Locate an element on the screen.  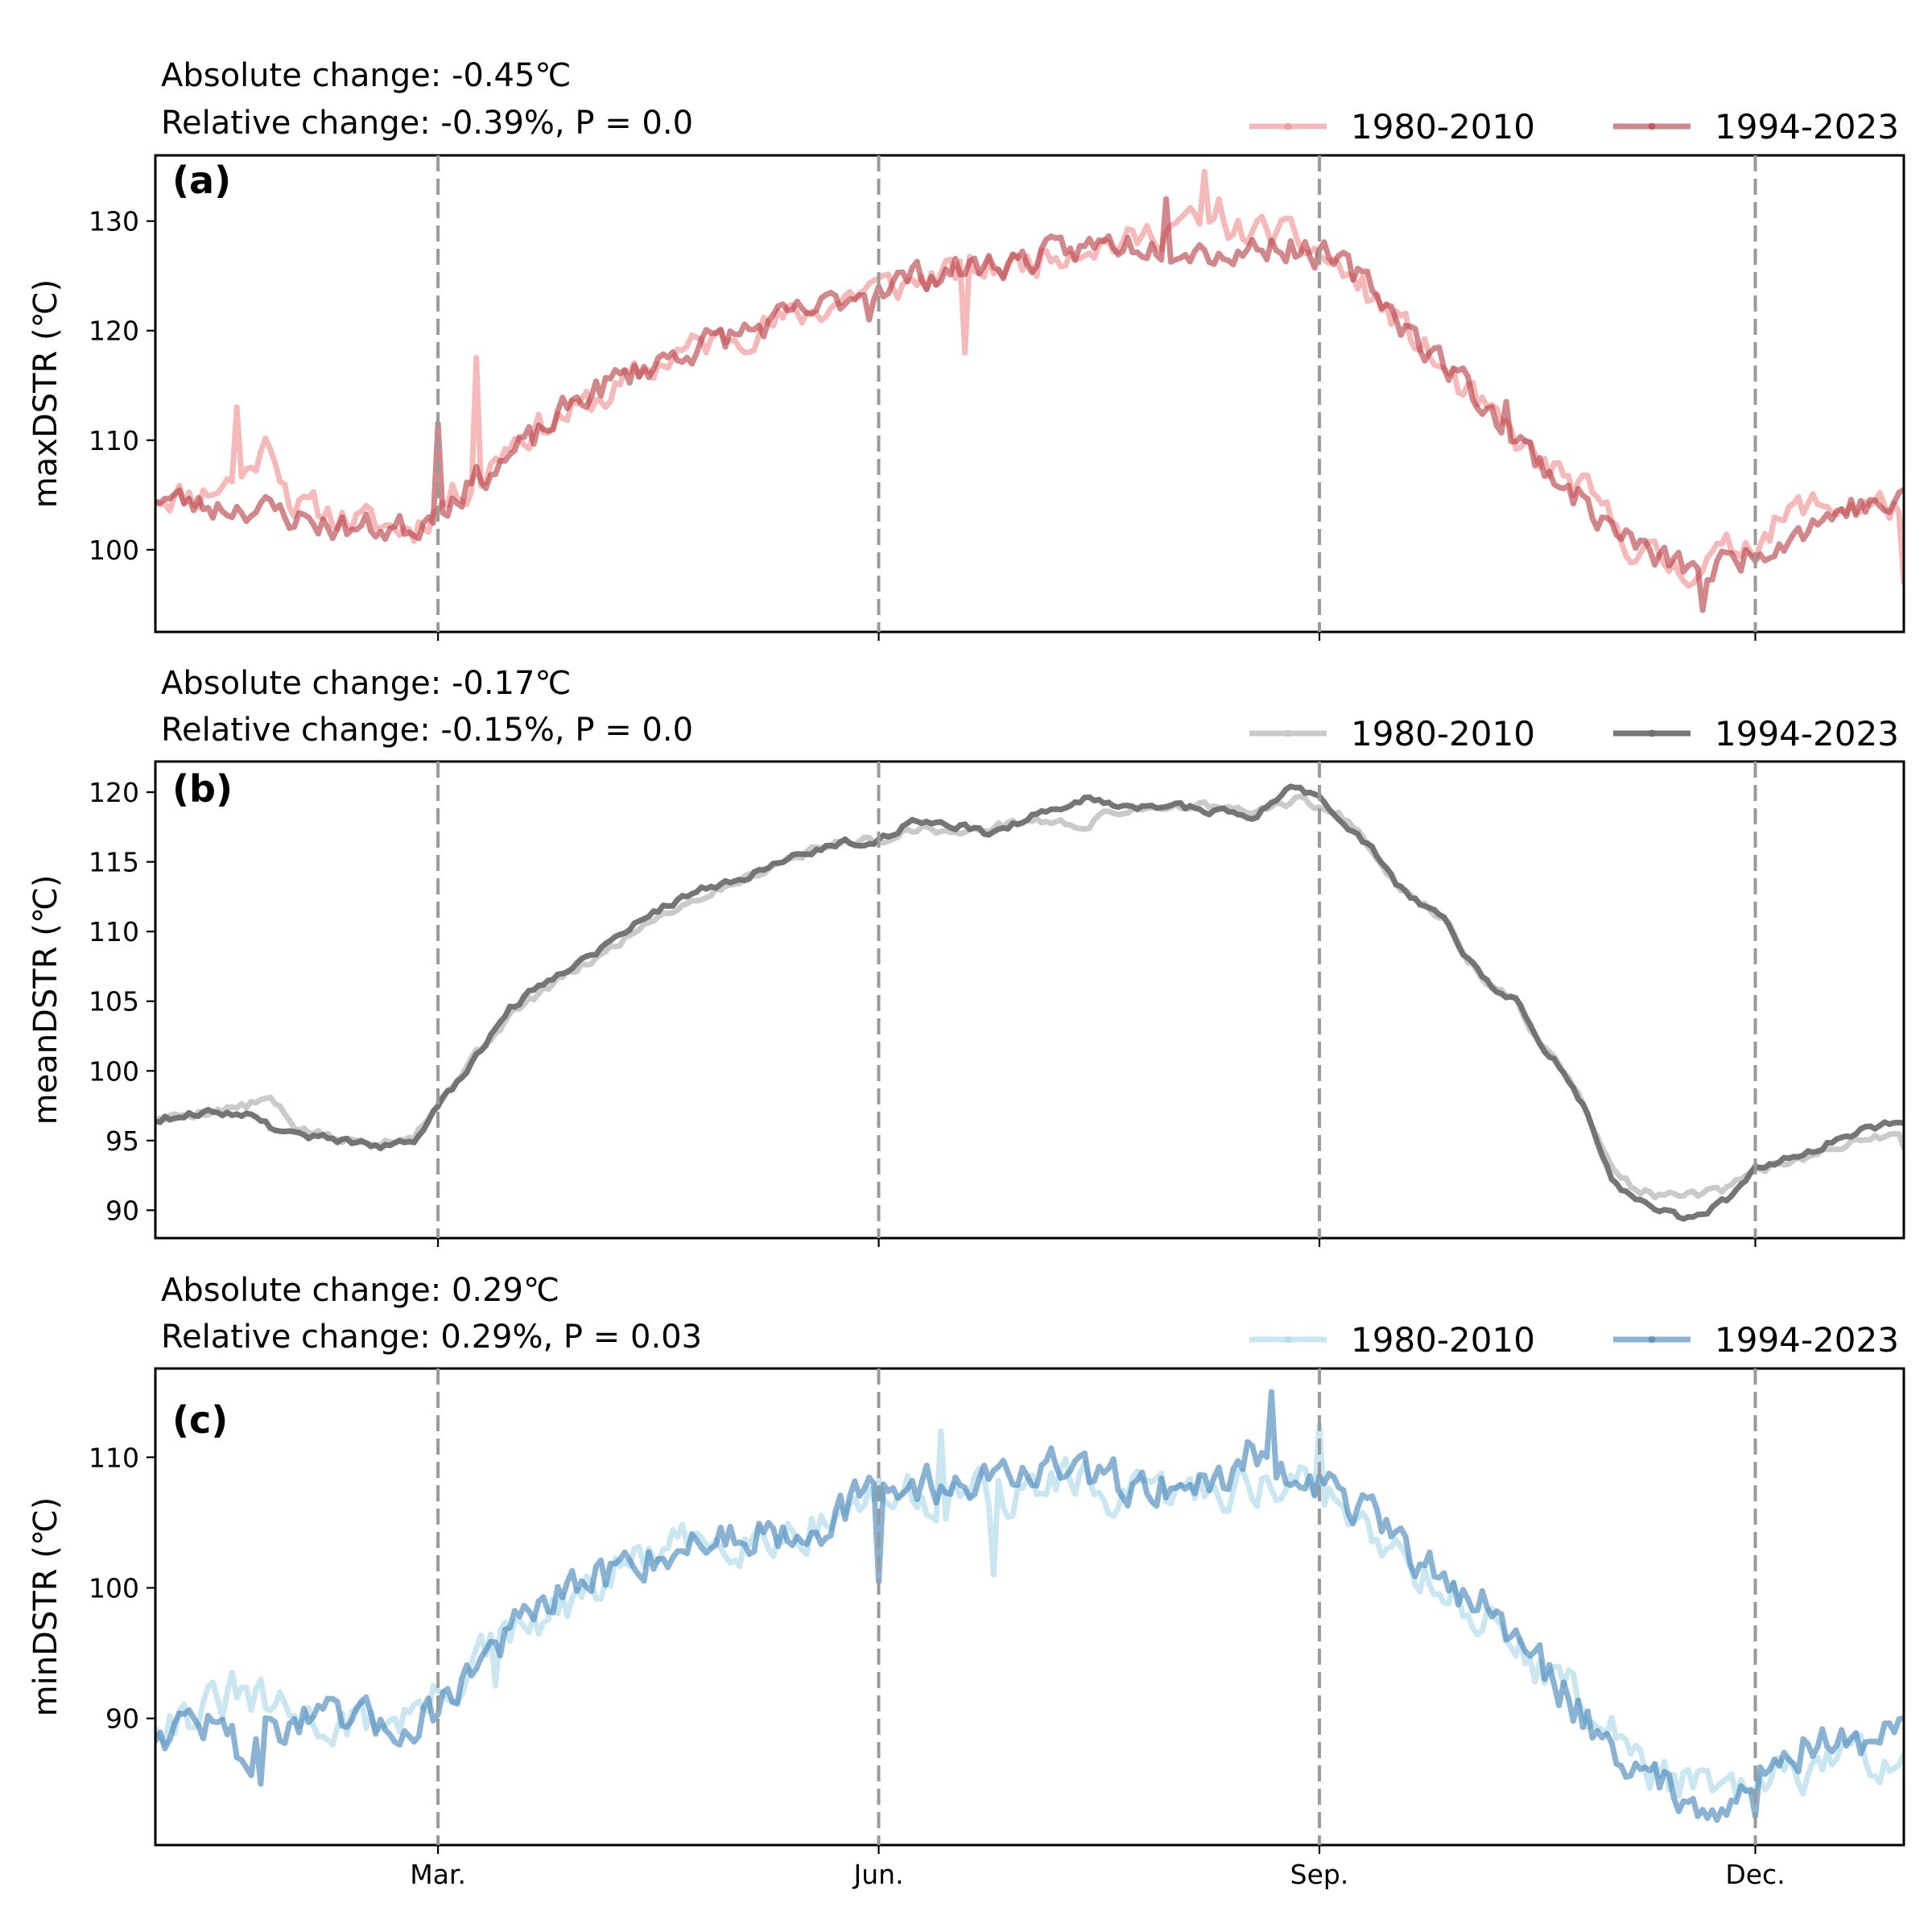
y-tick-label: 90 is located at coordinates (122, 1719).